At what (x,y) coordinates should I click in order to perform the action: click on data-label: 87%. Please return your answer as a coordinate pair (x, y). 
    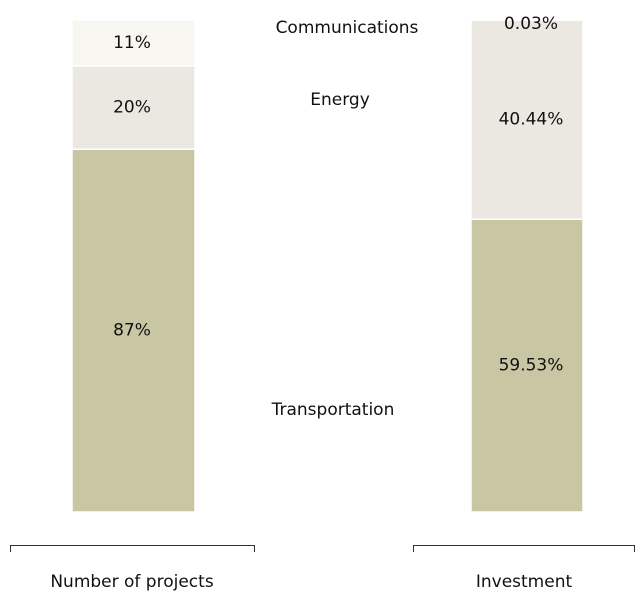
    Looking at the image, I should click on (132, 331).